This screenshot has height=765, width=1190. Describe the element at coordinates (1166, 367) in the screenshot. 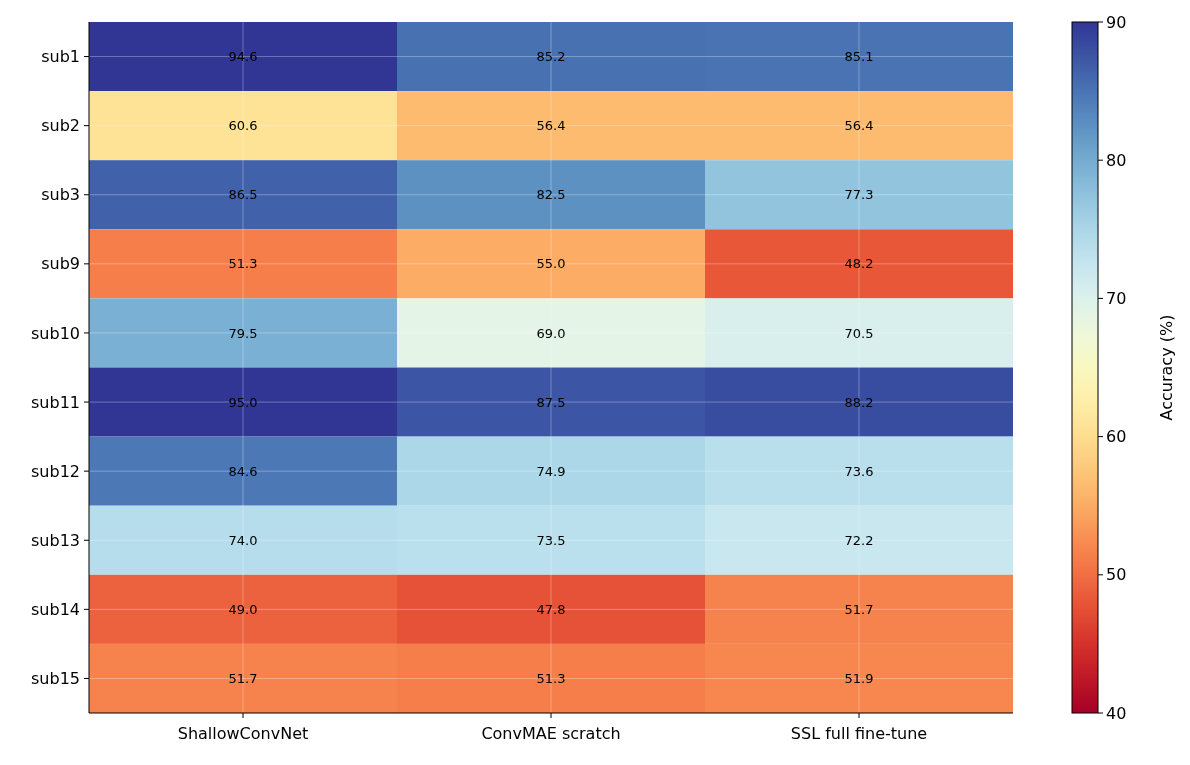

I see `color-bar-title: Accuracy (%)` at that location.